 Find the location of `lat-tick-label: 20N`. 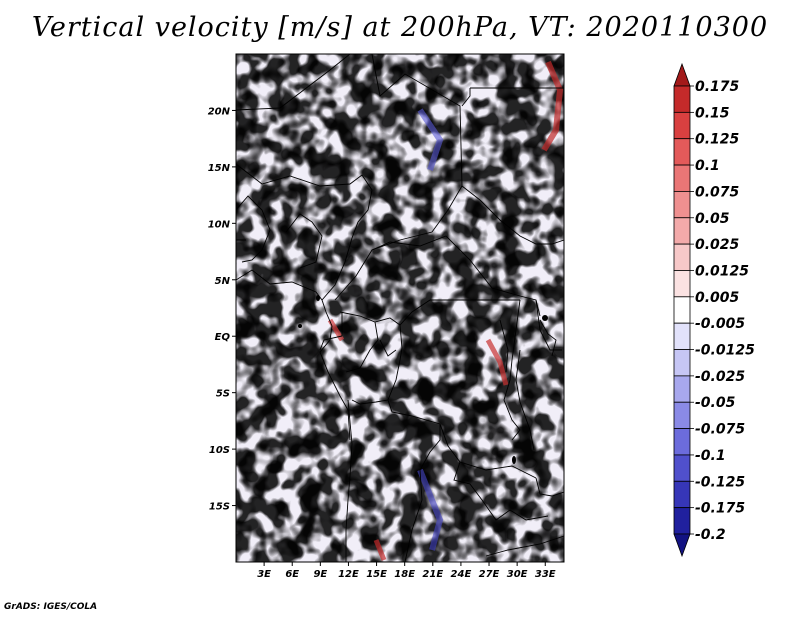

lat-tick-label: 20N is located at coordinates (219, 111).